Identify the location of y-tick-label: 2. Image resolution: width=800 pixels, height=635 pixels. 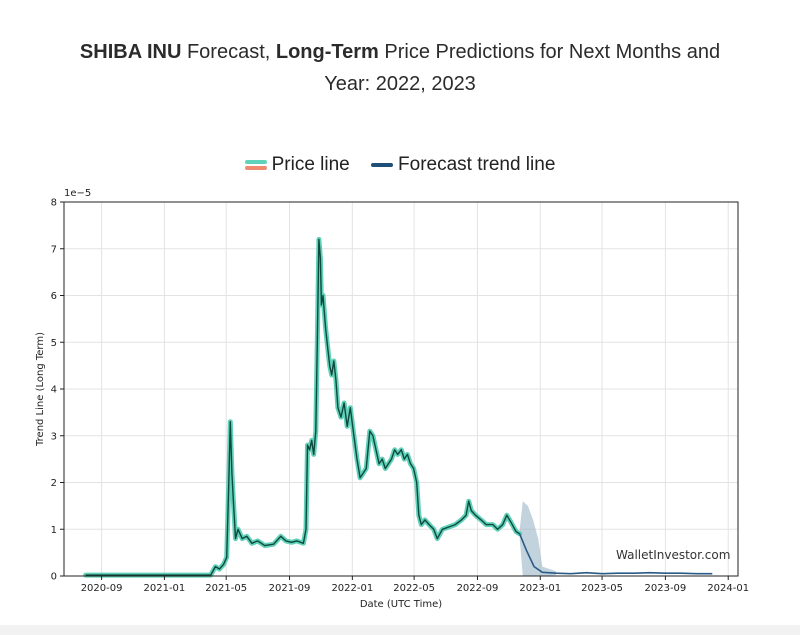
(54, 483).